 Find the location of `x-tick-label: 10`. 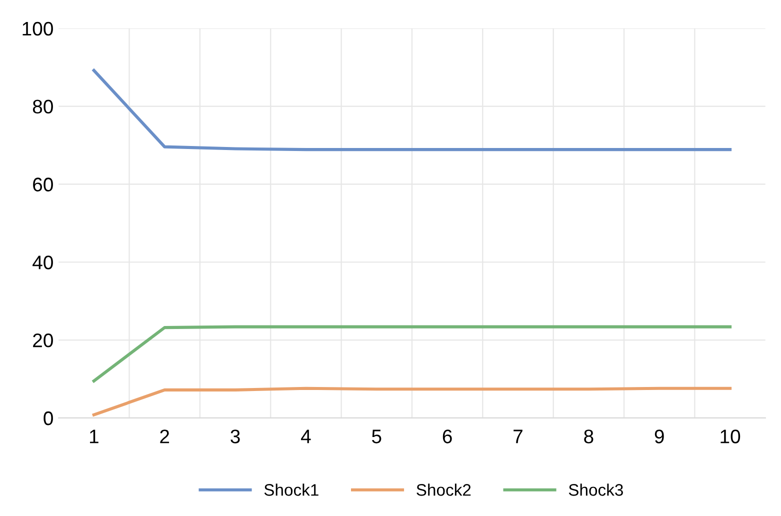

x-tick-label: 10 is located at coordinates (730, 437).